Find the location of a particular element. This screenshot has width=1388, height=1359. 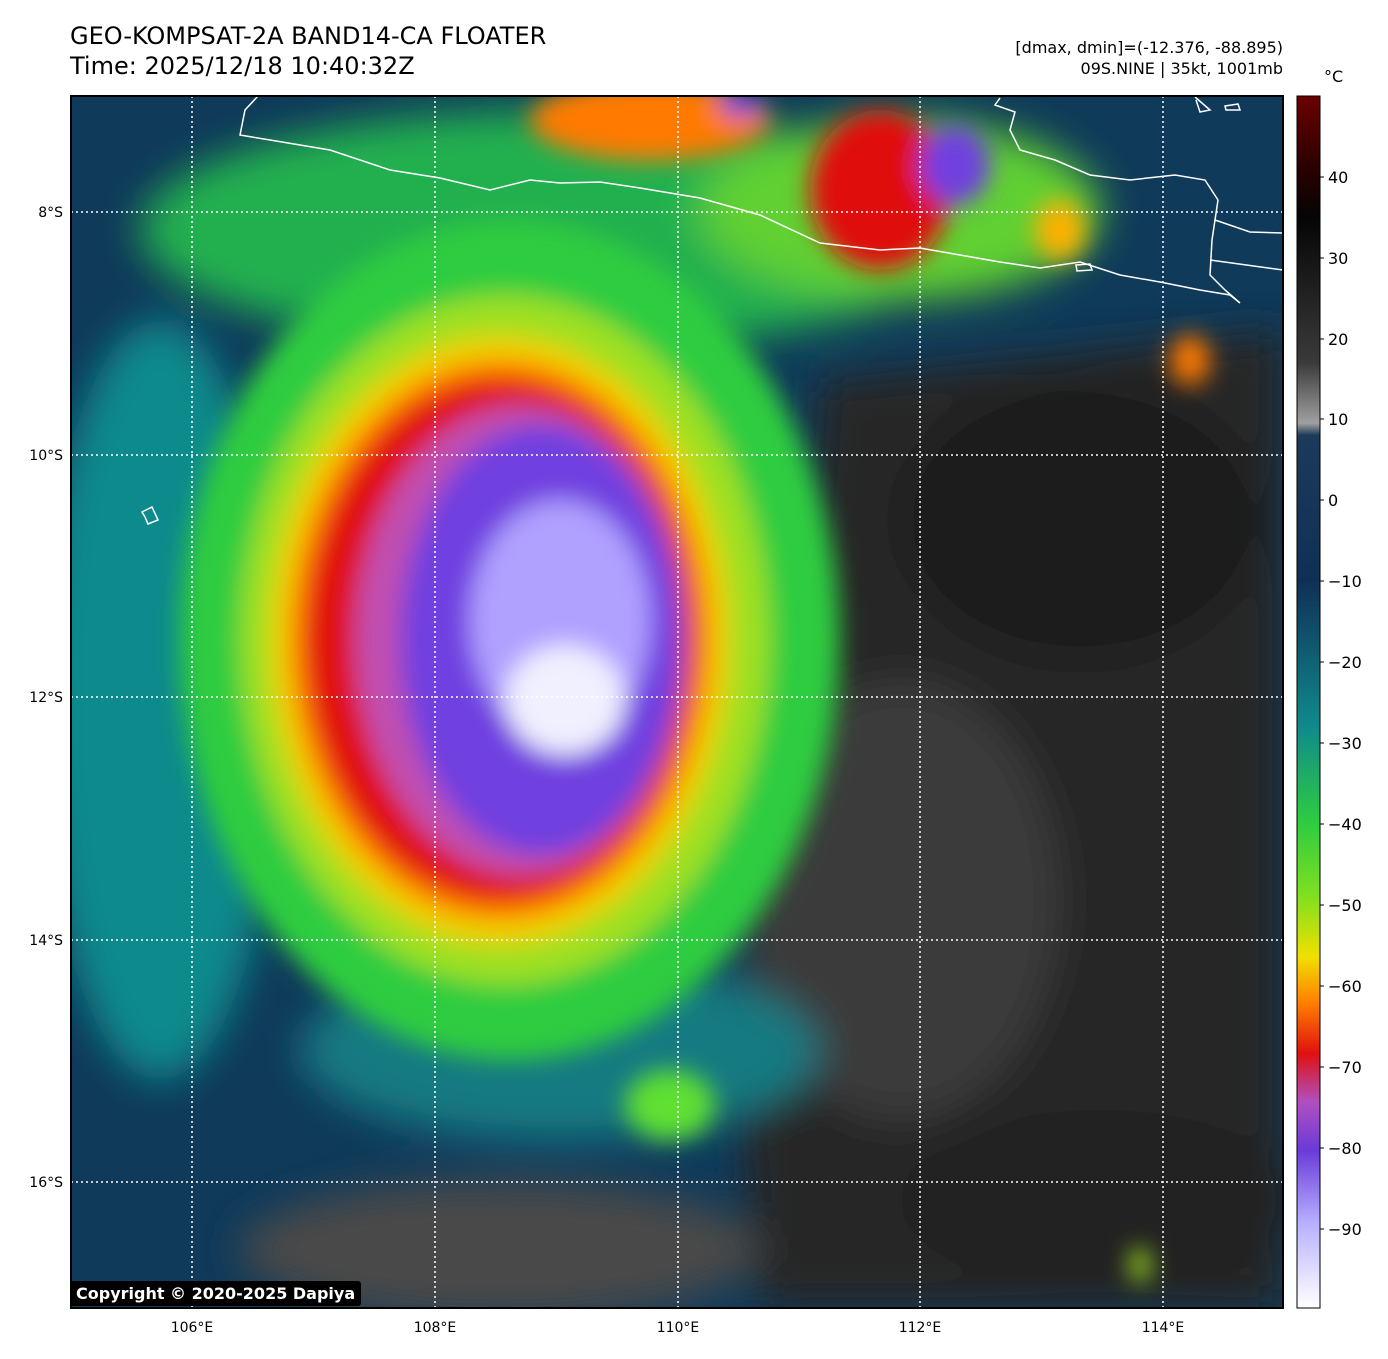

dmax-dmin-readout: [dmax, dmin]=(-12.376, -88.895) is located at coordinates (1149, 47).